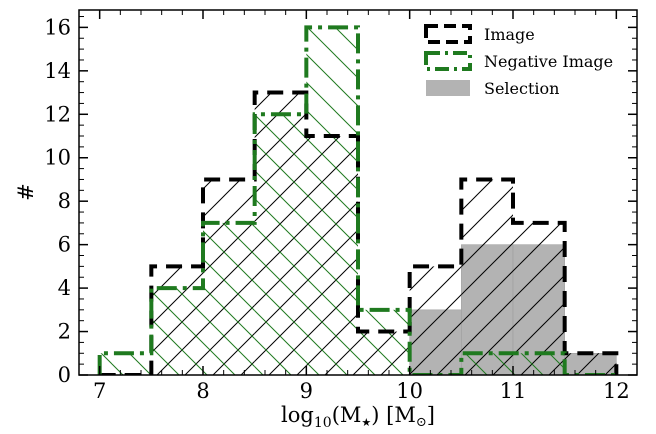 This screenshot has width=656, height=434. I want to click on legend-label-selection: Selection, so click(521, 88).